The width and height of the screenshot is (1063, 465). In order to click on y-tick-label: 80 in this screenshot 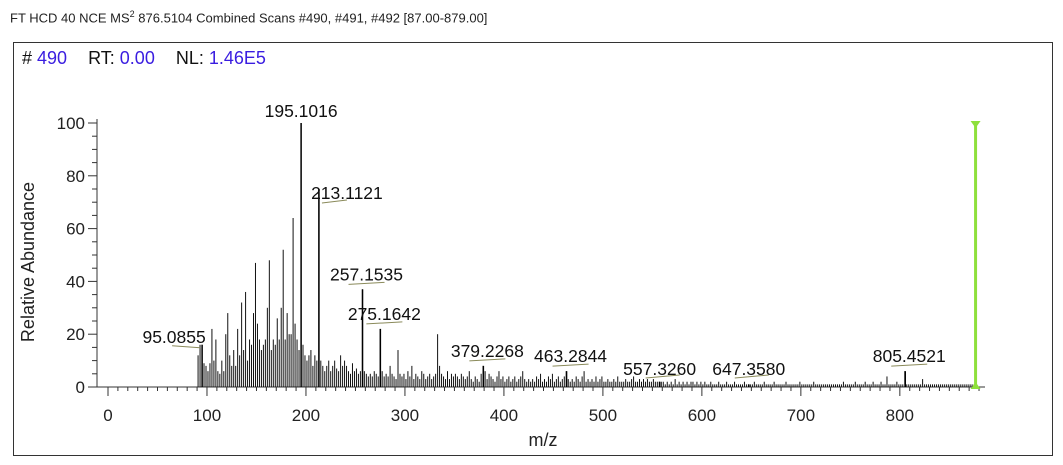, I will do `click(75, 176)`.